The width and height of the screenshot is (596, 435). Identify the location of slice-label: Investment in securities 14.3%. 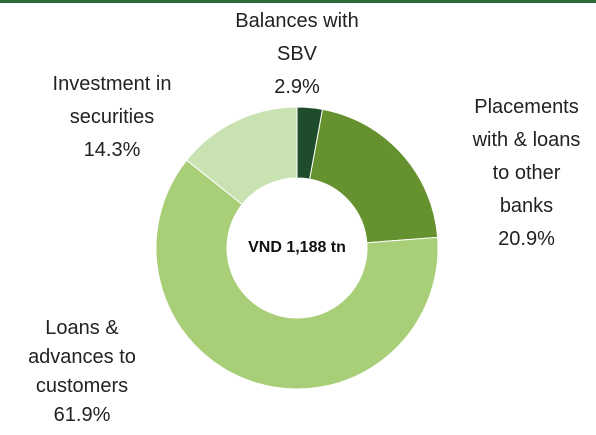
(112, 117).